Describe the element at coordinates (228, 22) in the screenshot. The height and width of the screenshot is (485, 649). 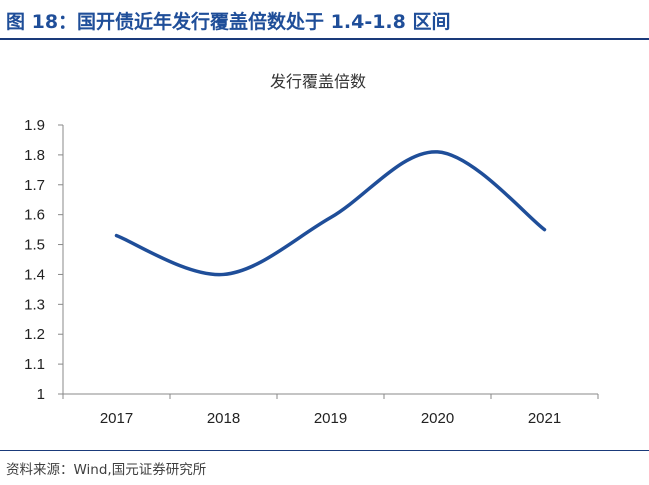
I see `figure-title: 图 18：国开债近年发行覆盖倍数处于 1.4-1.8 区间` at that location.